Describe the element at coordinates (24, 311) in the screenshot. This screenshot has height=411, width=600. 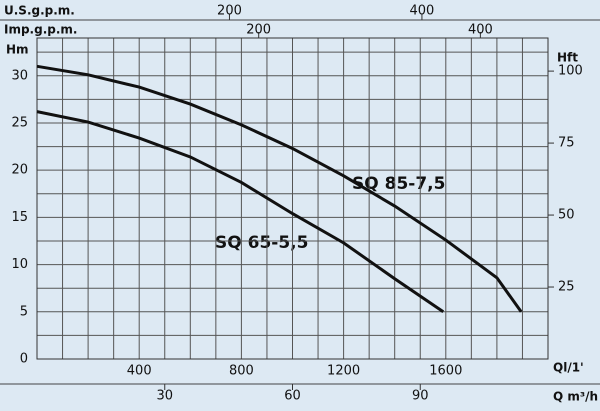
I see `y-tick-label: 5` at that location.